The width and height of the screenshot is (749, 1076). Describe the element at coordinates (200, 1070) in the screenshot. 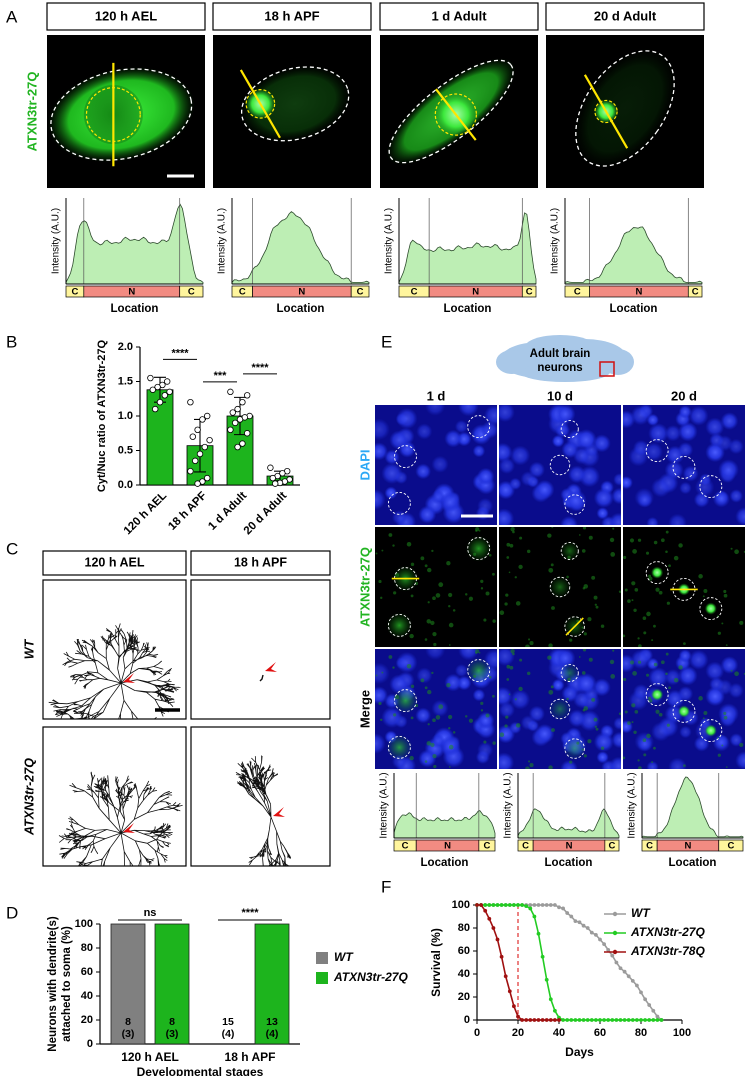

I see `x-axis-label: Developmental stages` at that location.